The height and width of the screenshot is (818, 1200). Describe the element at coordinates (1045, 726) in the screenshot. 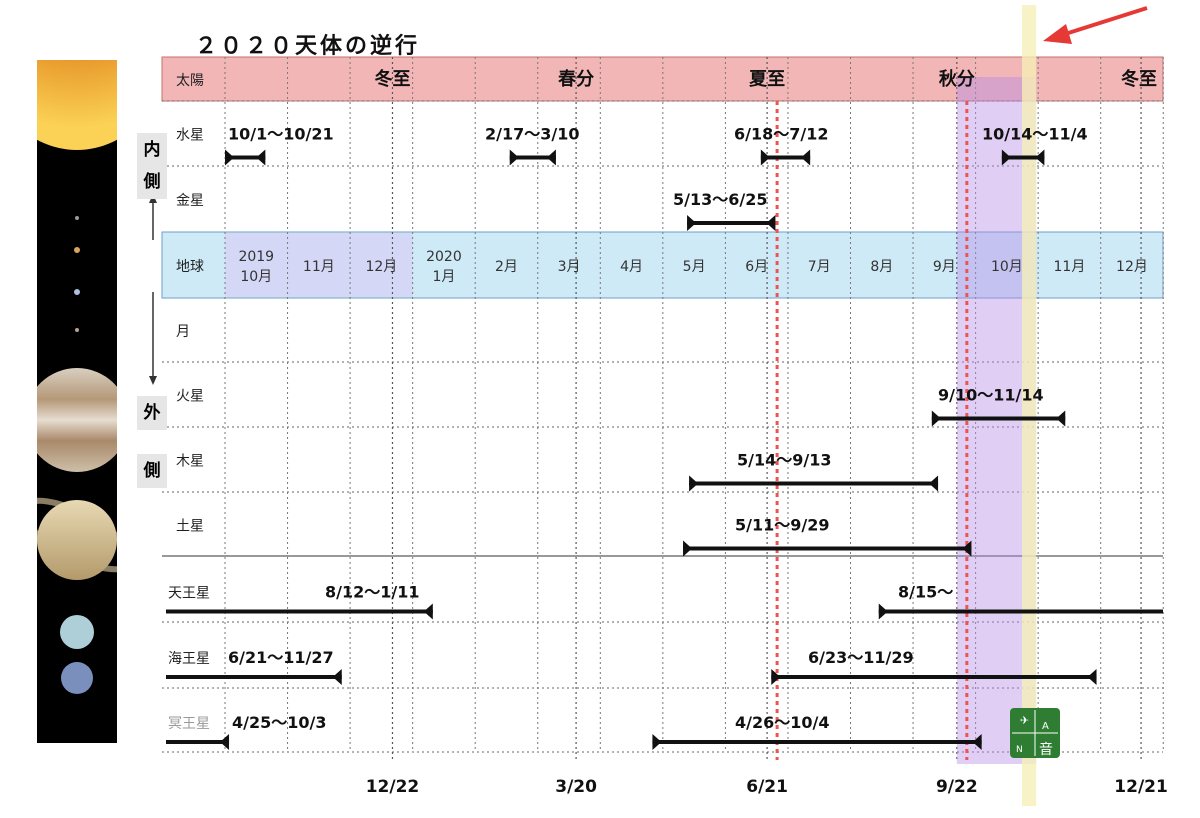

I see `logo-letter-a: A` at that location.